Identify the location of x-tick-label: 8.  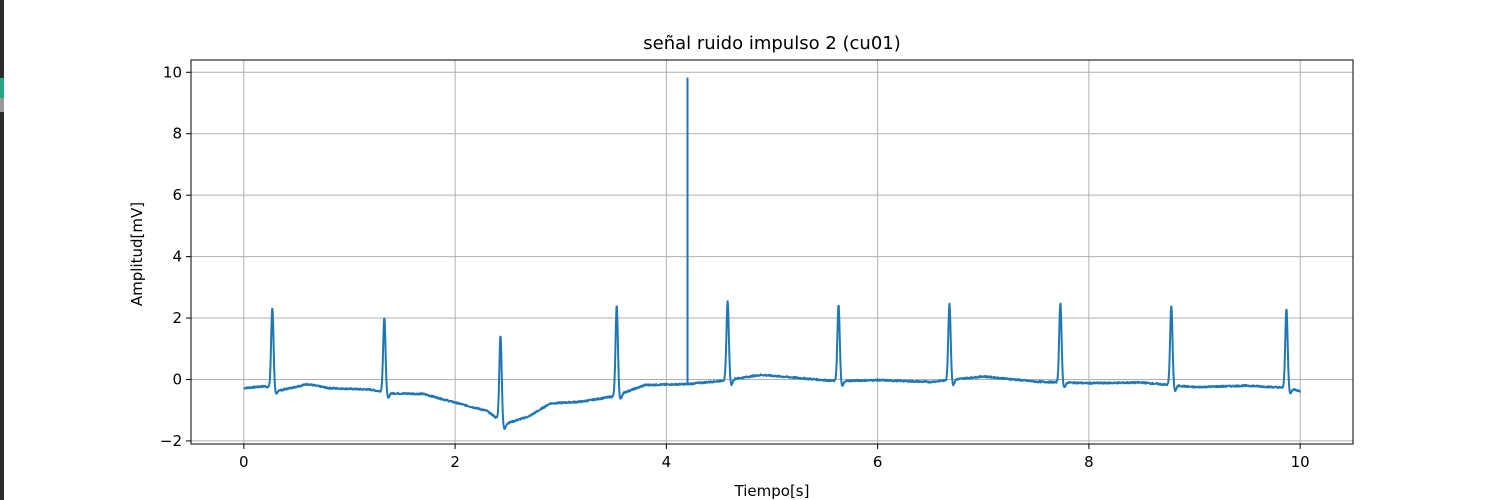
(1089, 462).